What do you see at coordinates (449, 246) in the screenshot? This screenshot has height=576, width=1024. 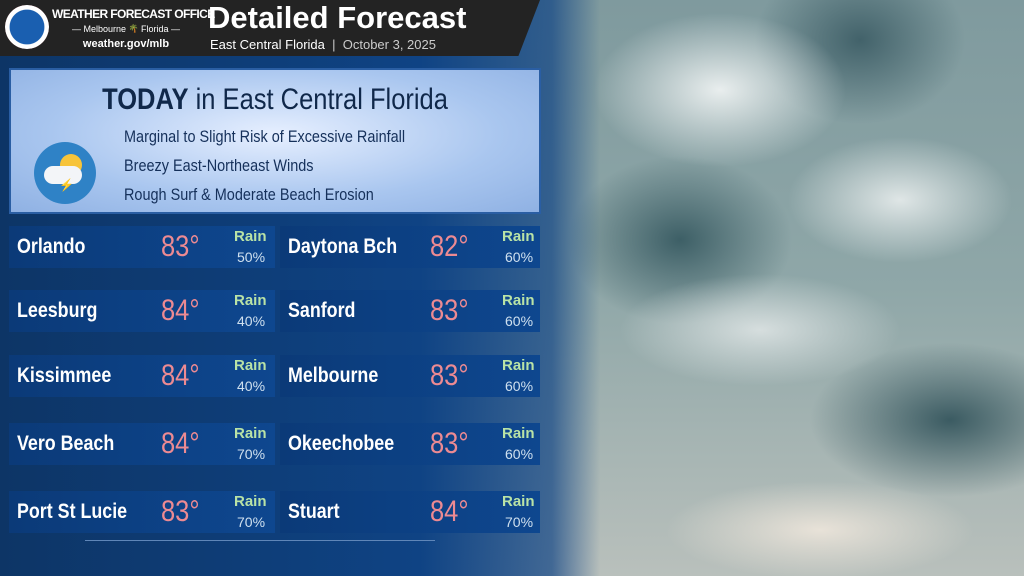 I see `high-temp: 82°` at bounding box center [449, 246].